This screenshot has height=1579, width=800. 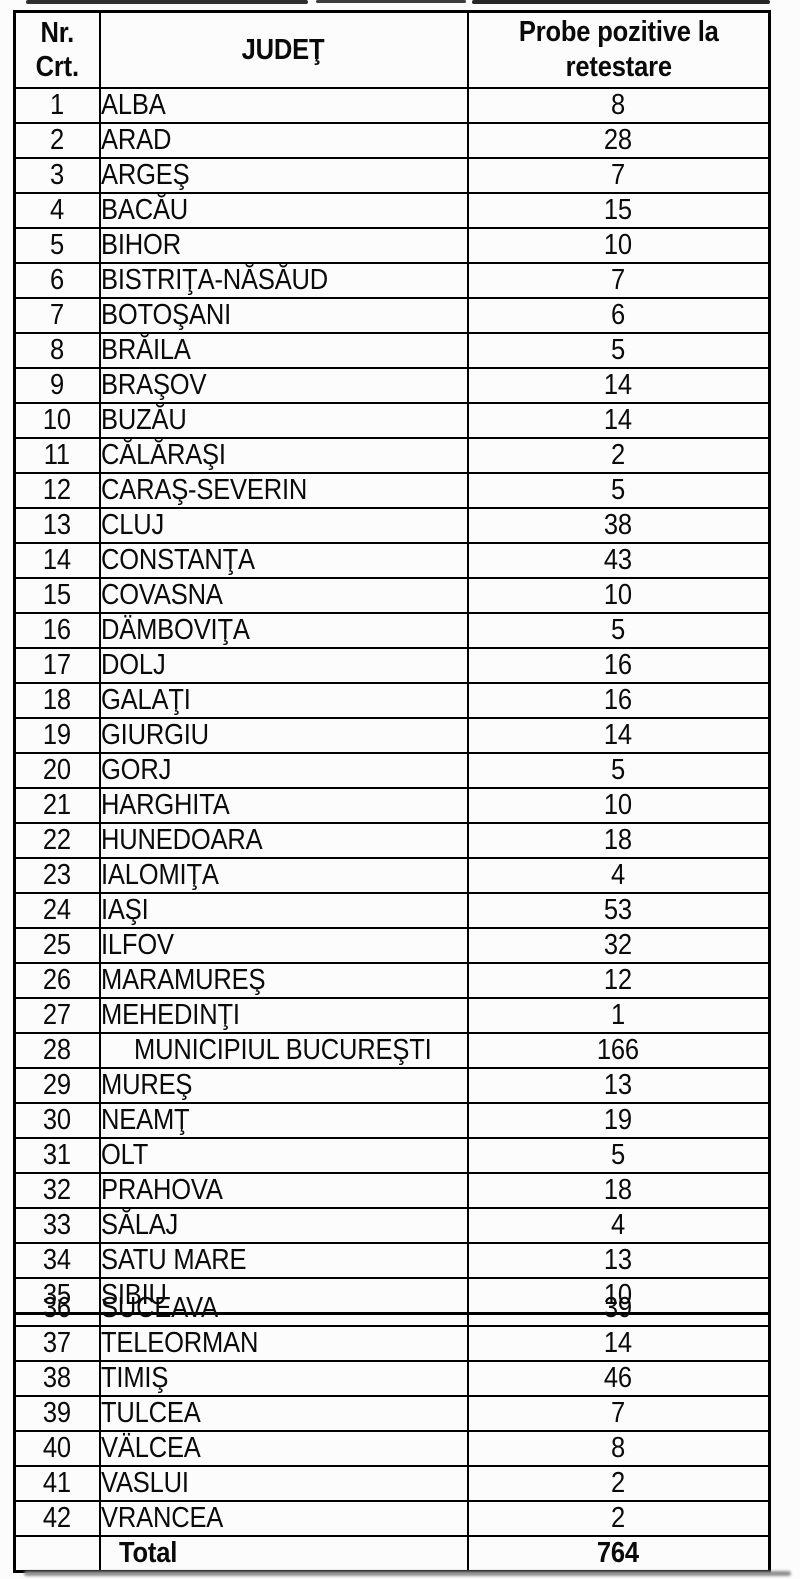 I want to click on row-number-cell: 38, so click(x=57, y=1378).